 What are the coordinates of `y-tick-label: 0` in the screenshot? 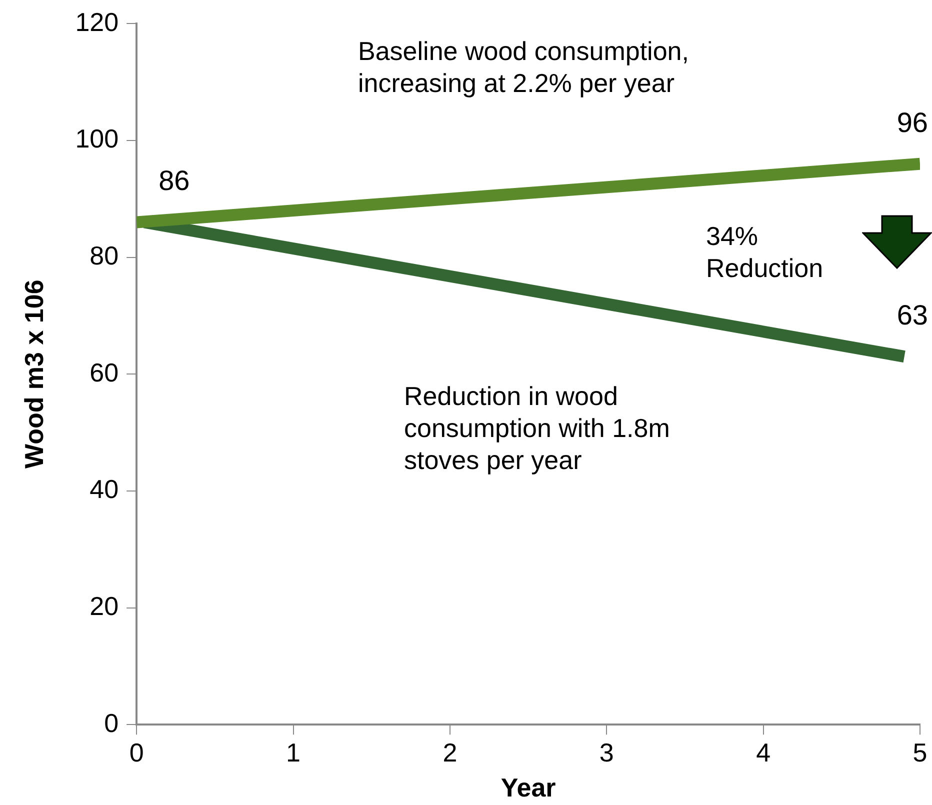 It's located at (111, 723).